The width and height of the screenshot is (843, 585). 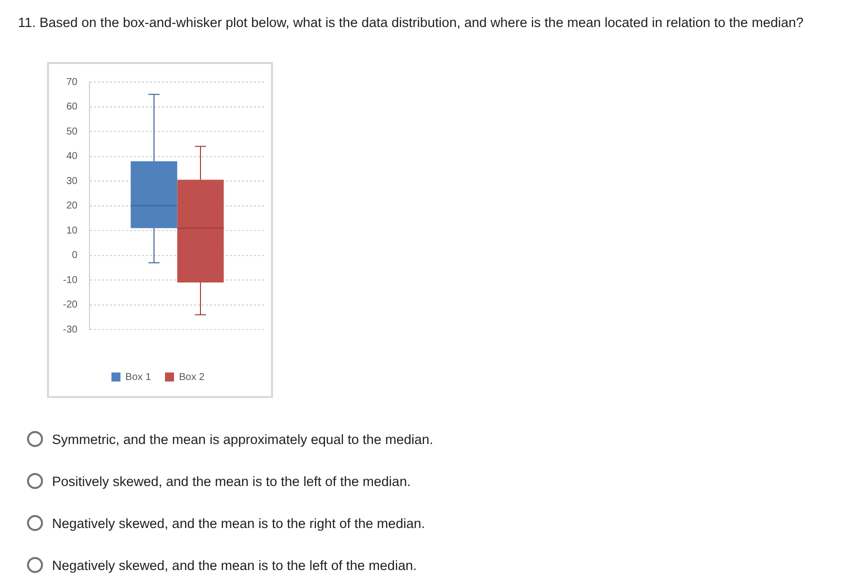 What do you see at coordinates (72, 107) in the screenshot?
I see `y-tick-label: 60` at bounding box center [72, 107].